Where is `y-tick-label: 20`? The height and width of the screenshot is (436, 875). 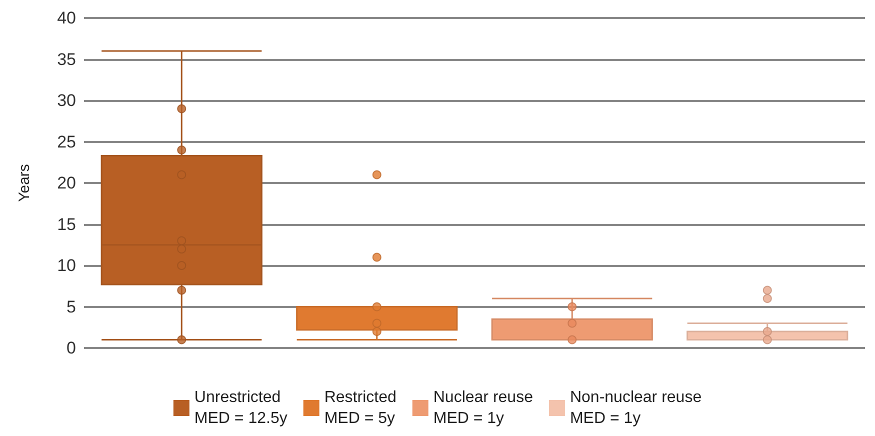 y-tick-label: 20 is located at coordinates (66, 183).